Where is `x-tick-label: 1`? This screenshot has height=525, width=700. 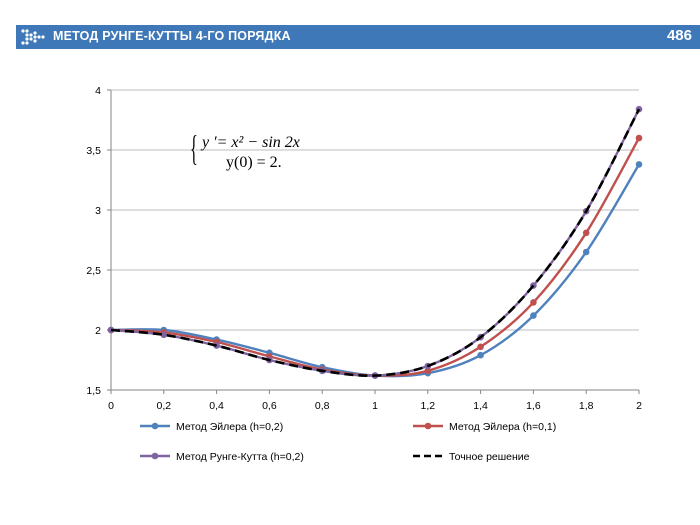
x-tick-label: 1 is located at coordinates (375, 406).